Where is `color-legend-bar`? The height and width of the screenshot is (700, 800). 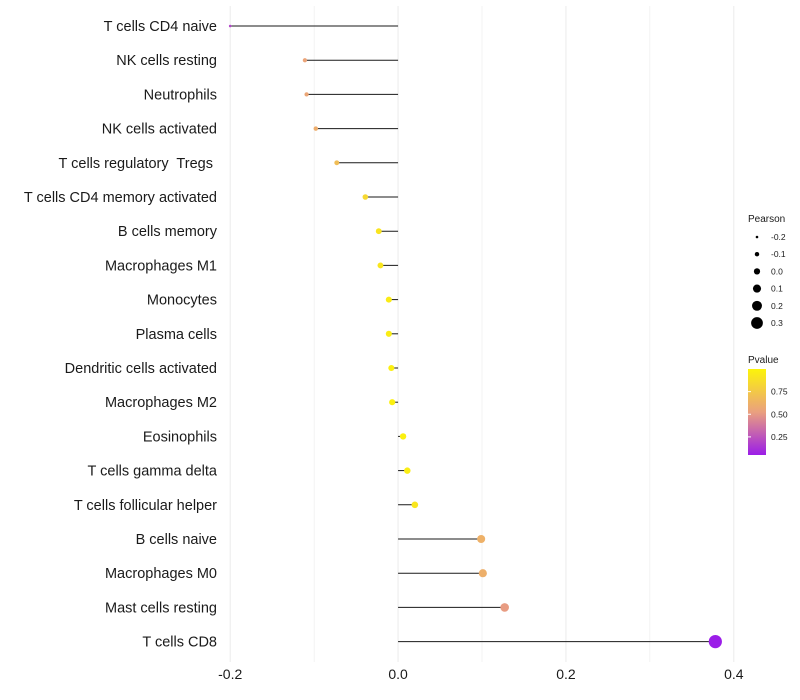 color-legend-bar is located at coordinates (757, 412).